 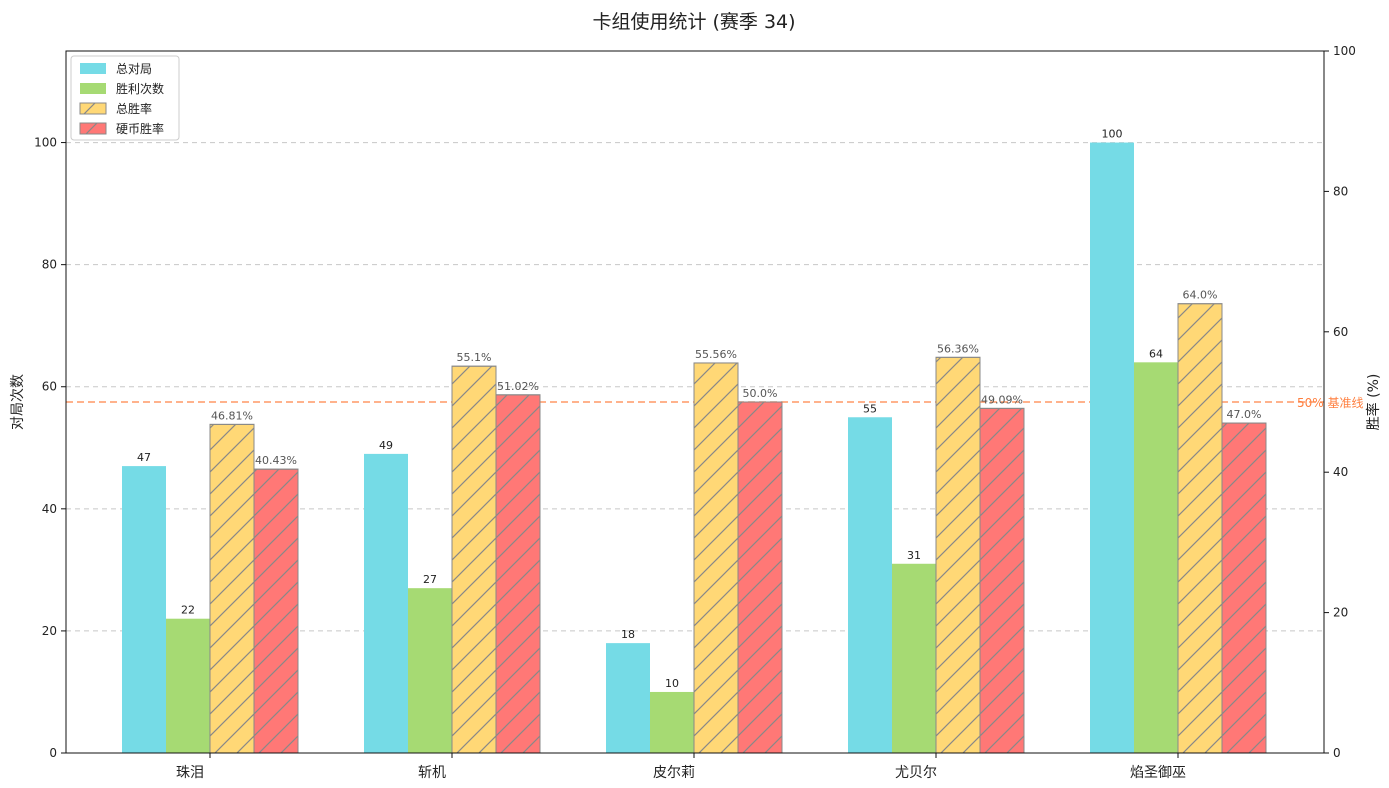 I want to click on x-tick-label: 斩机, so click(x=432, y=773).